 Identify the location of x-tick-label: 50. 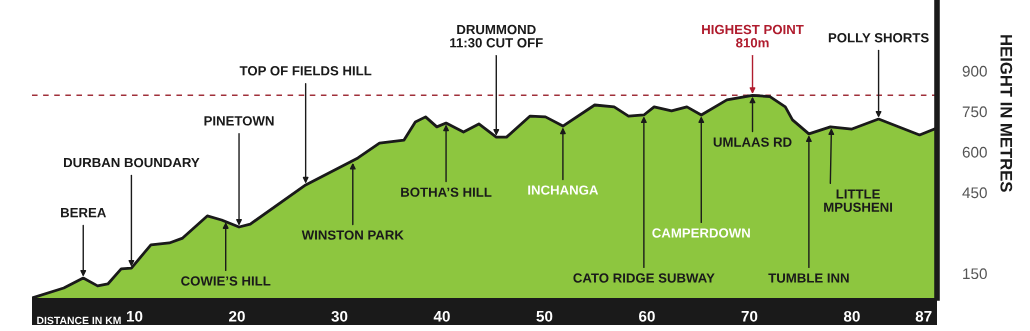
(544, 316).